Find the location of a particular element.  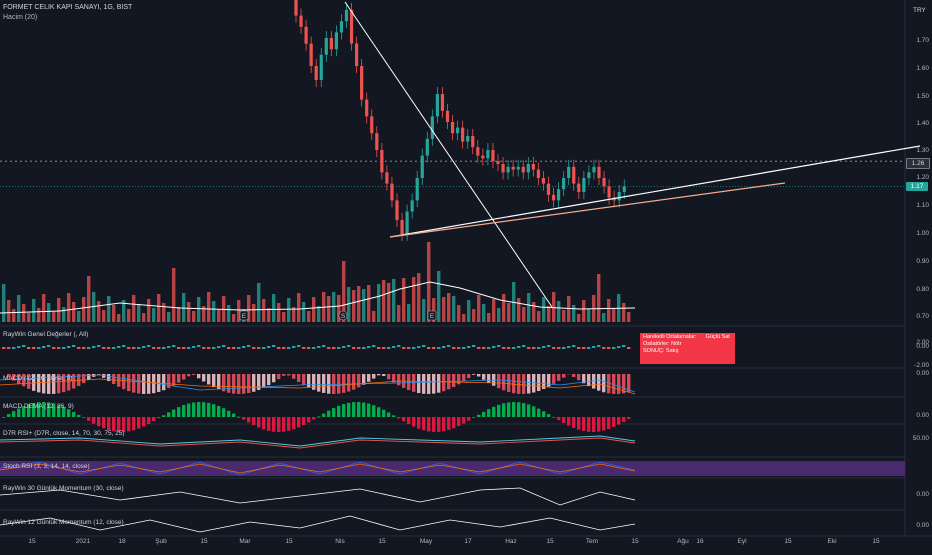

pane-label-macd: MACD (12, 26, close, 9) is located at coordinates (37, 378).